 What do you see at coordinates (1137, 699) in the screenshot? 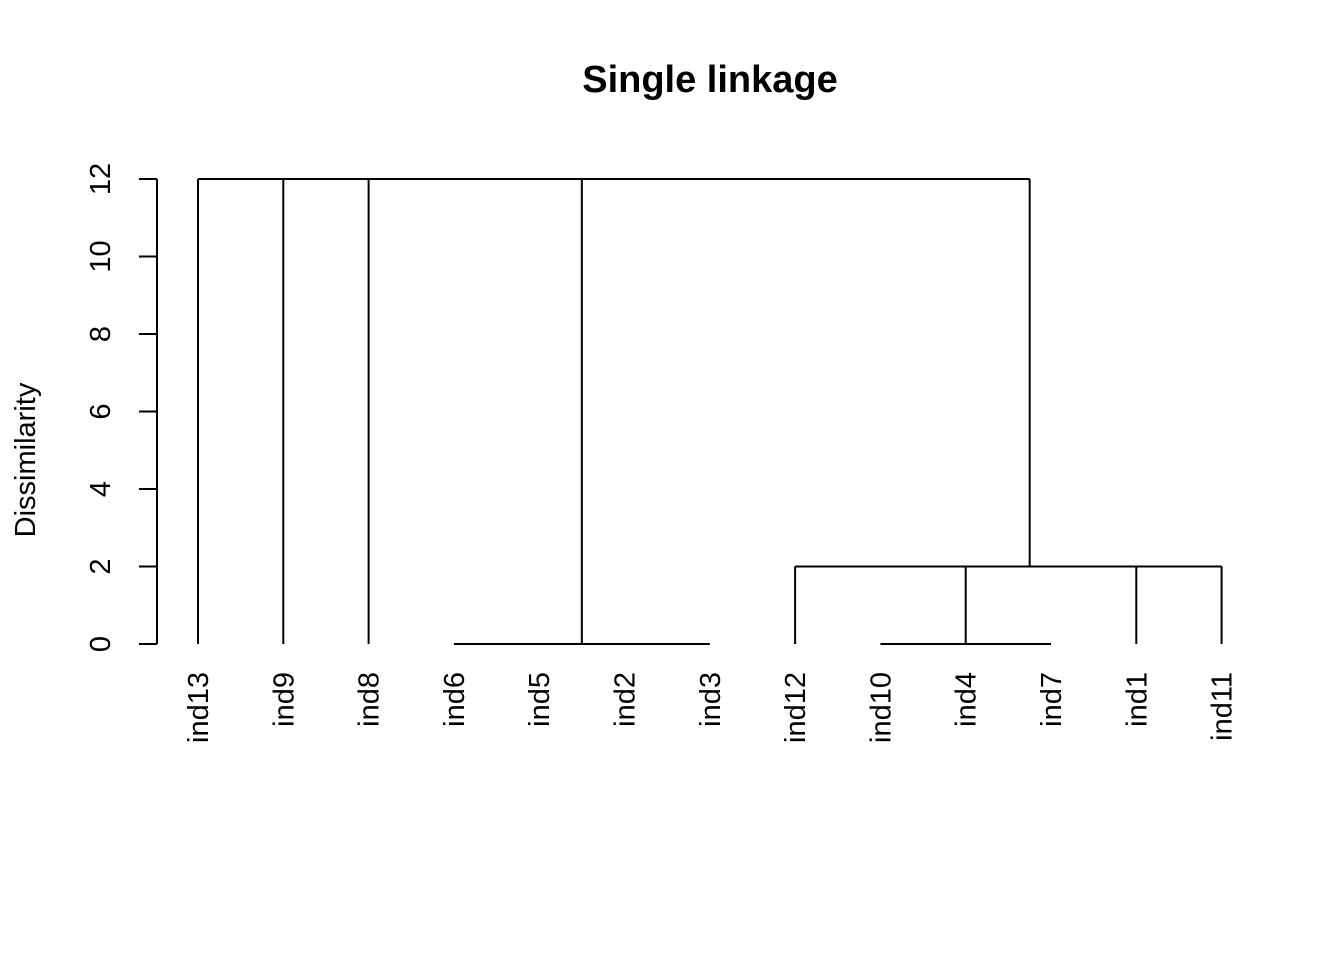
I see `leaf-label-ind1: ind1` at bounding box center [1137, 699].